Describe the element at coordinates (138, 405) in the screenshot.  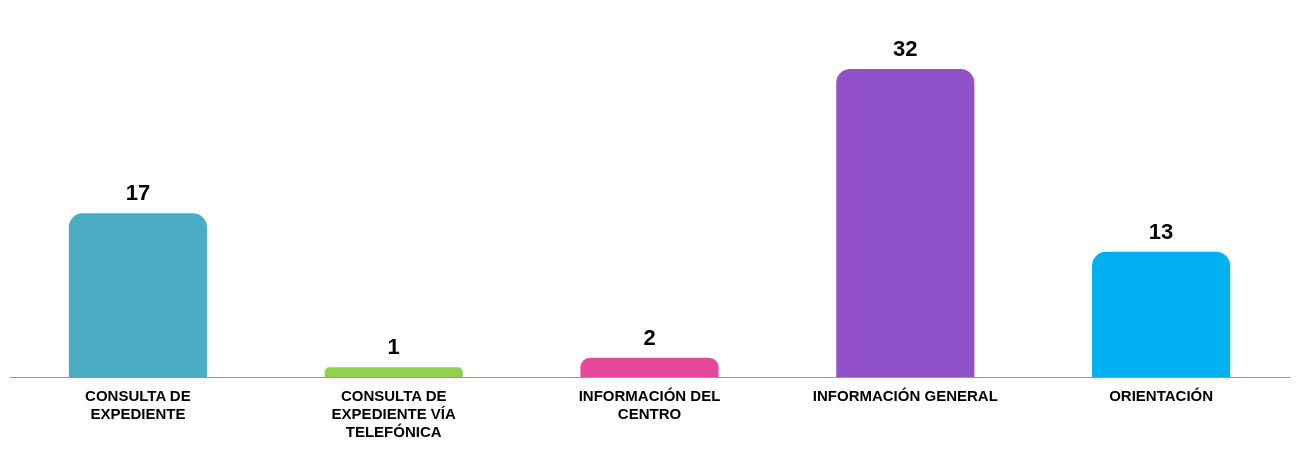
I see `x-tick-label: CONSULTA DE EXPEDIENTE` at that location.